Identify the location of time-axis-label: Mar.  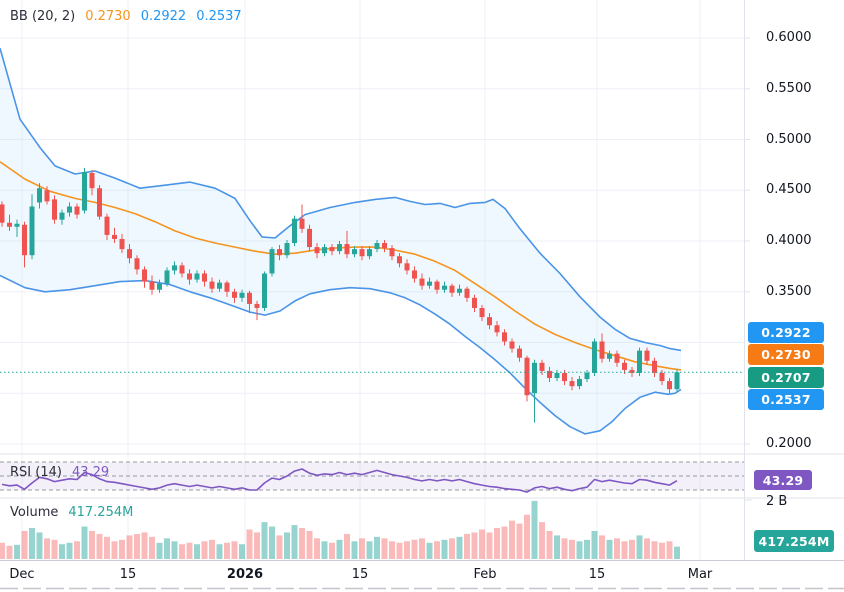
(700, 574).